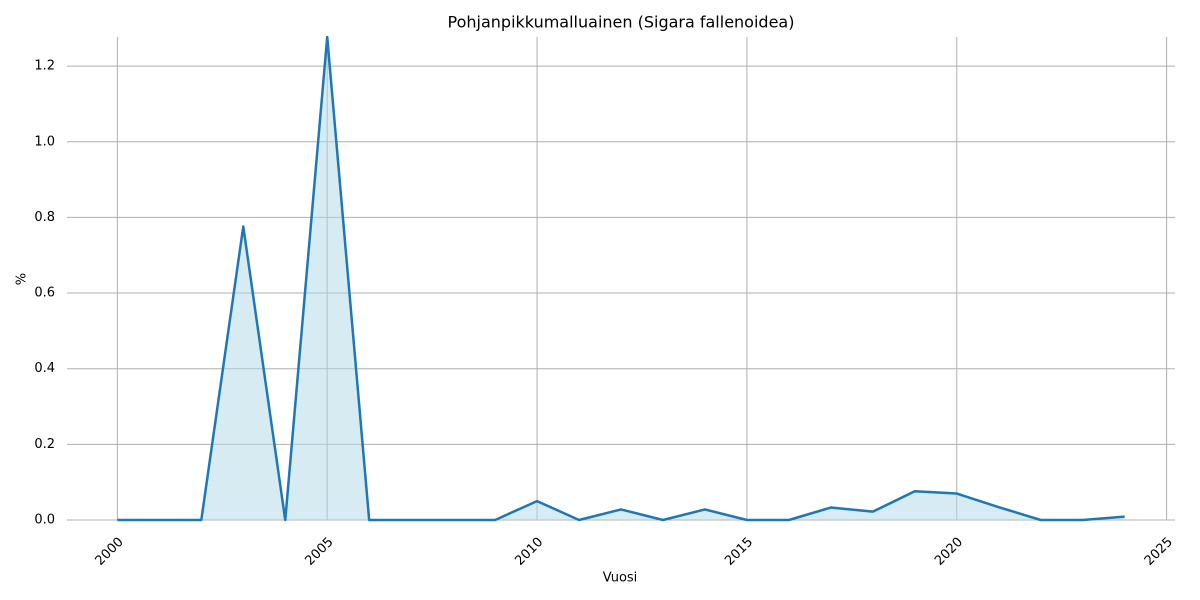 Image resolution: width=1200 pixels, height=600 pixels. What do you see at coordinates (44, 66) in the screenshot?
I see `y-tick-label: 1.2` at bounding box center [44, 66].